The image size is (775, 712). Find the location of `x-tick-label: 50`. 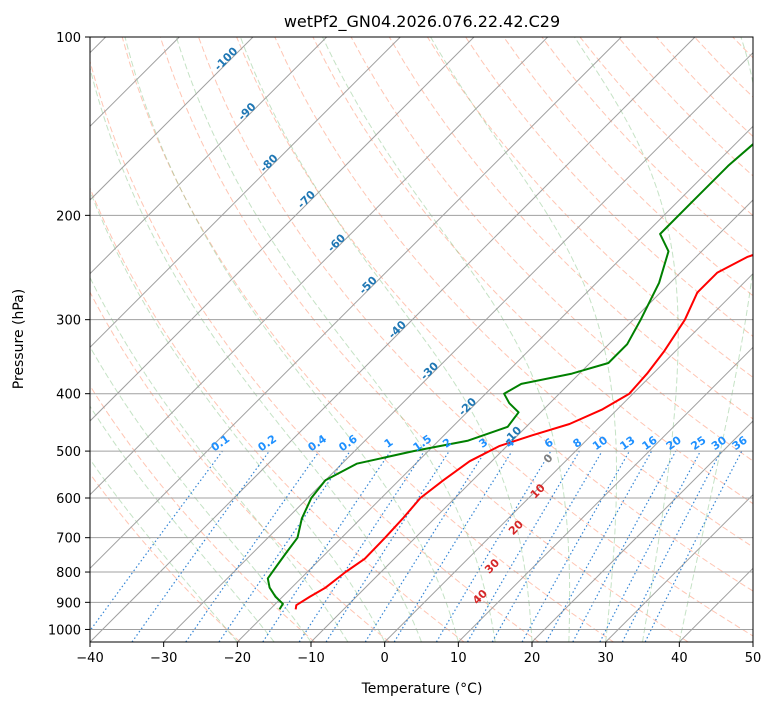

x-tick-label: 50 is located at coordinates (753, 658).